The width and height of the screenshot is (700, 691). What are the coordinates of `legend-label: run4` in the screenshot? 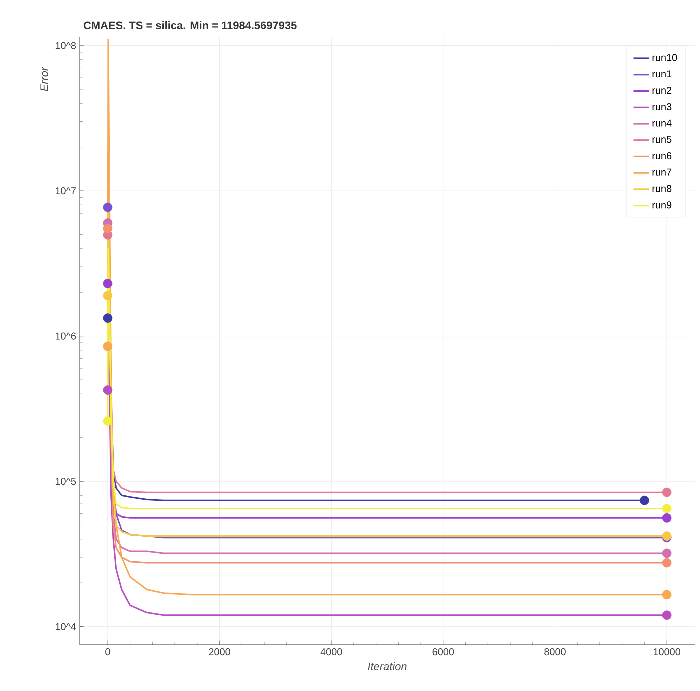 It's located at (662, 123).